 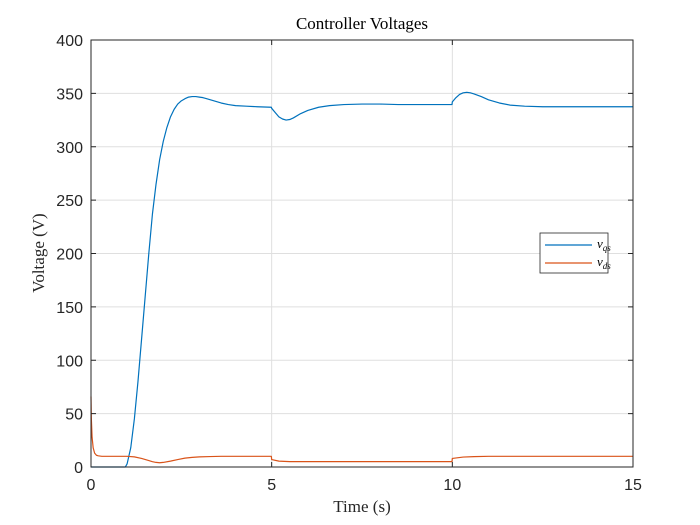 I want to click on y-tick-label: 200, so click(x=69, y=255).